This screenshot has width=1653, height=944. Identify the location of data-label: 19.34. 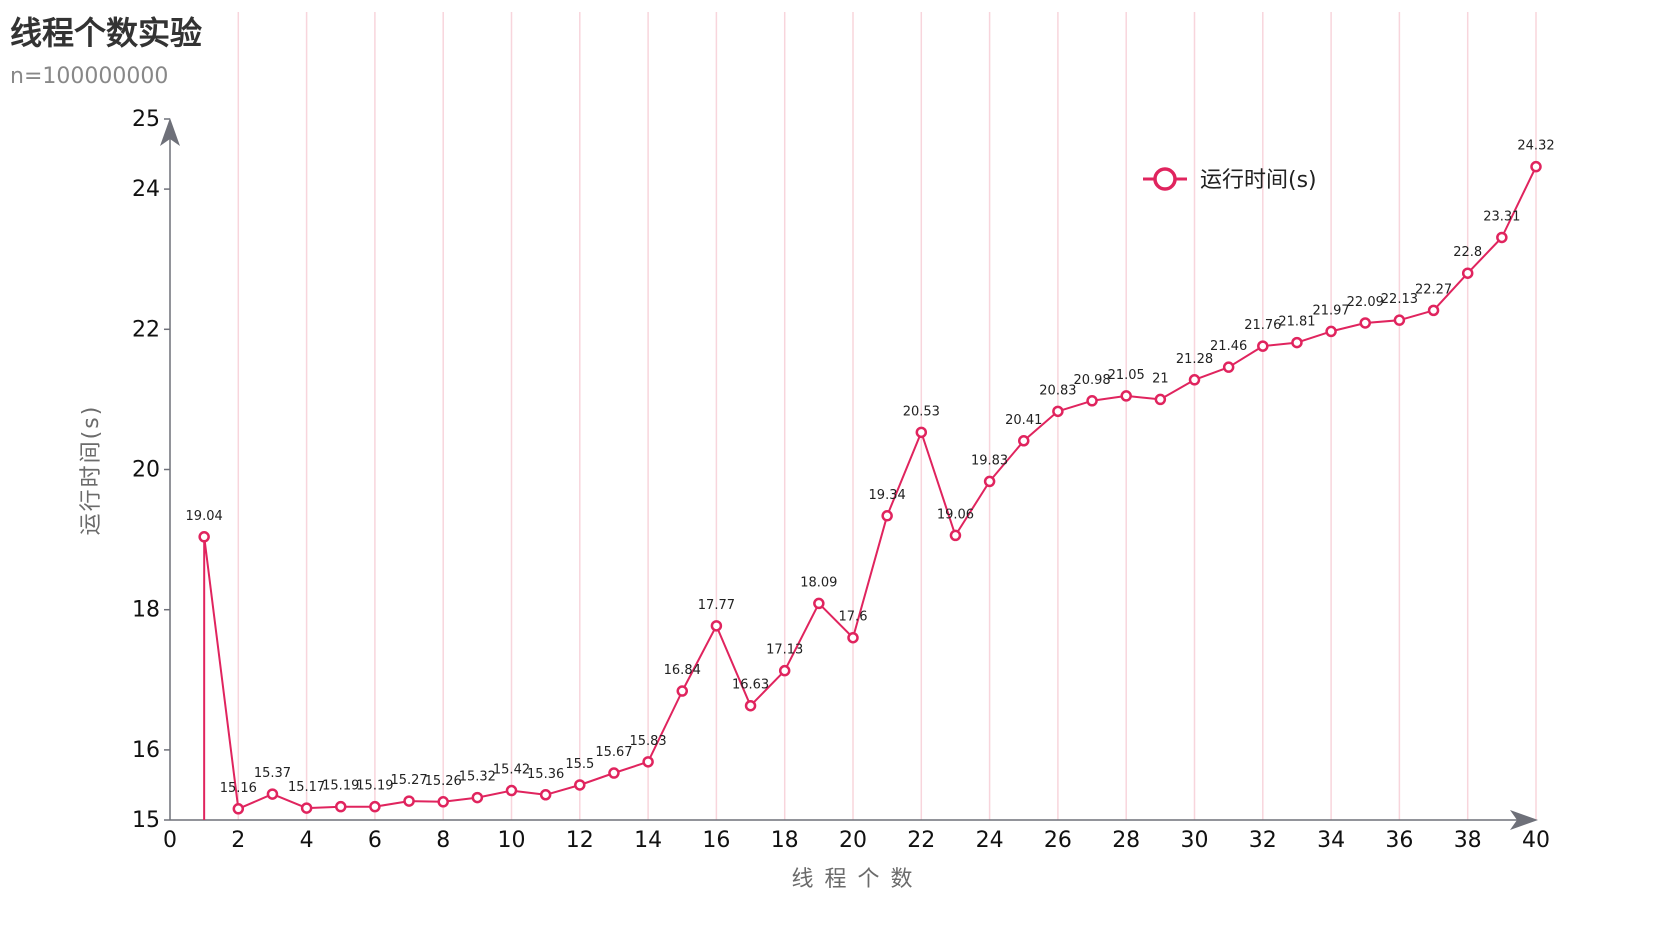
(887, 495).